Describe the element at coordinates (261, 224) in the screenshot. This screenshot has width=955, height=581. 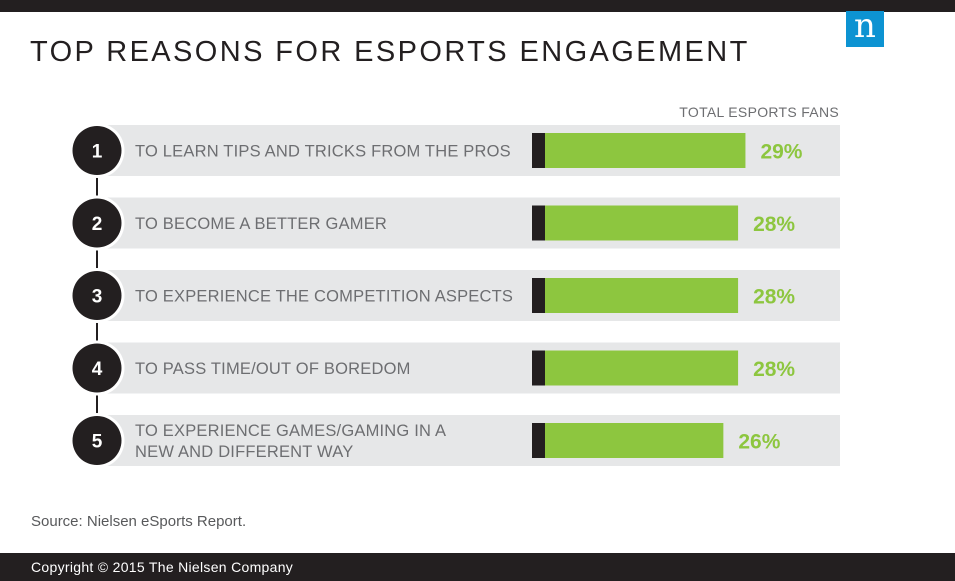
I see `row-label: TO BECOME A BETTER GAMER` at that location.